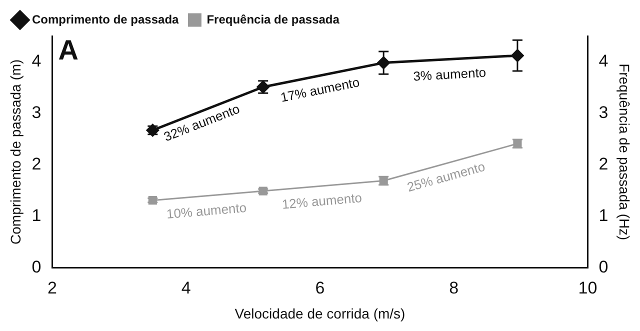 This screenshot has width=640, height=331. What do you see at coordinates (322, 201) in the screenshot?
I see `annotation: 12% aumento` at bounding box center [322, 201].